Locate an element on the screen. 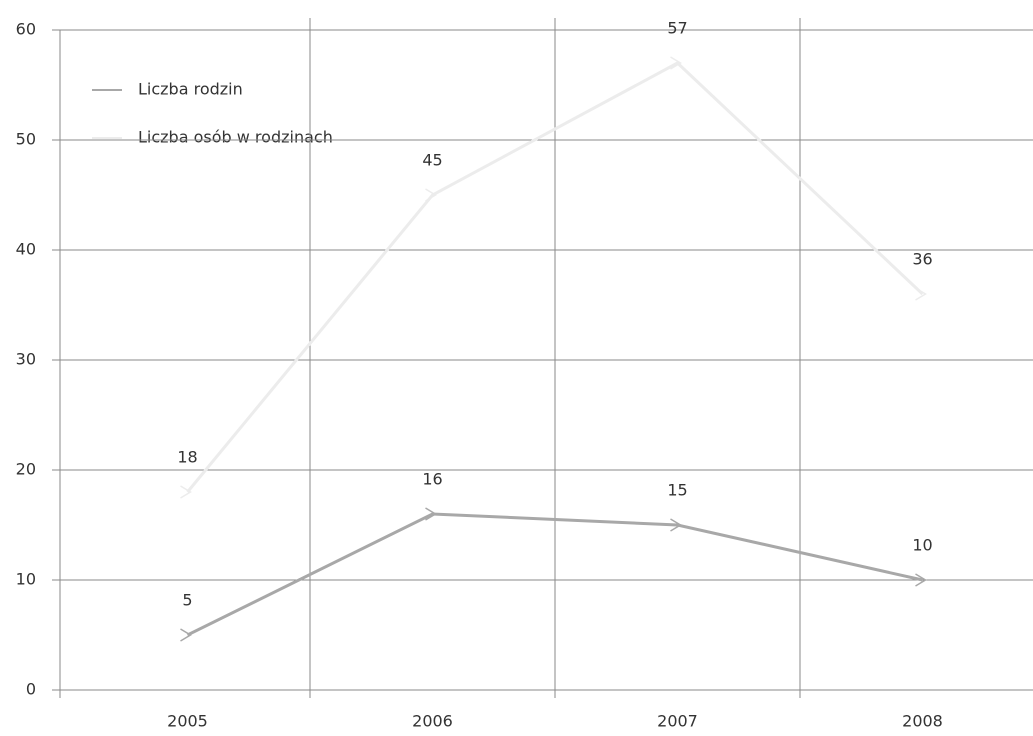 Image resolution: width=1033 pixels, height=736 pixels. y-tick-label: 10 is located at coordinates (26, 579).